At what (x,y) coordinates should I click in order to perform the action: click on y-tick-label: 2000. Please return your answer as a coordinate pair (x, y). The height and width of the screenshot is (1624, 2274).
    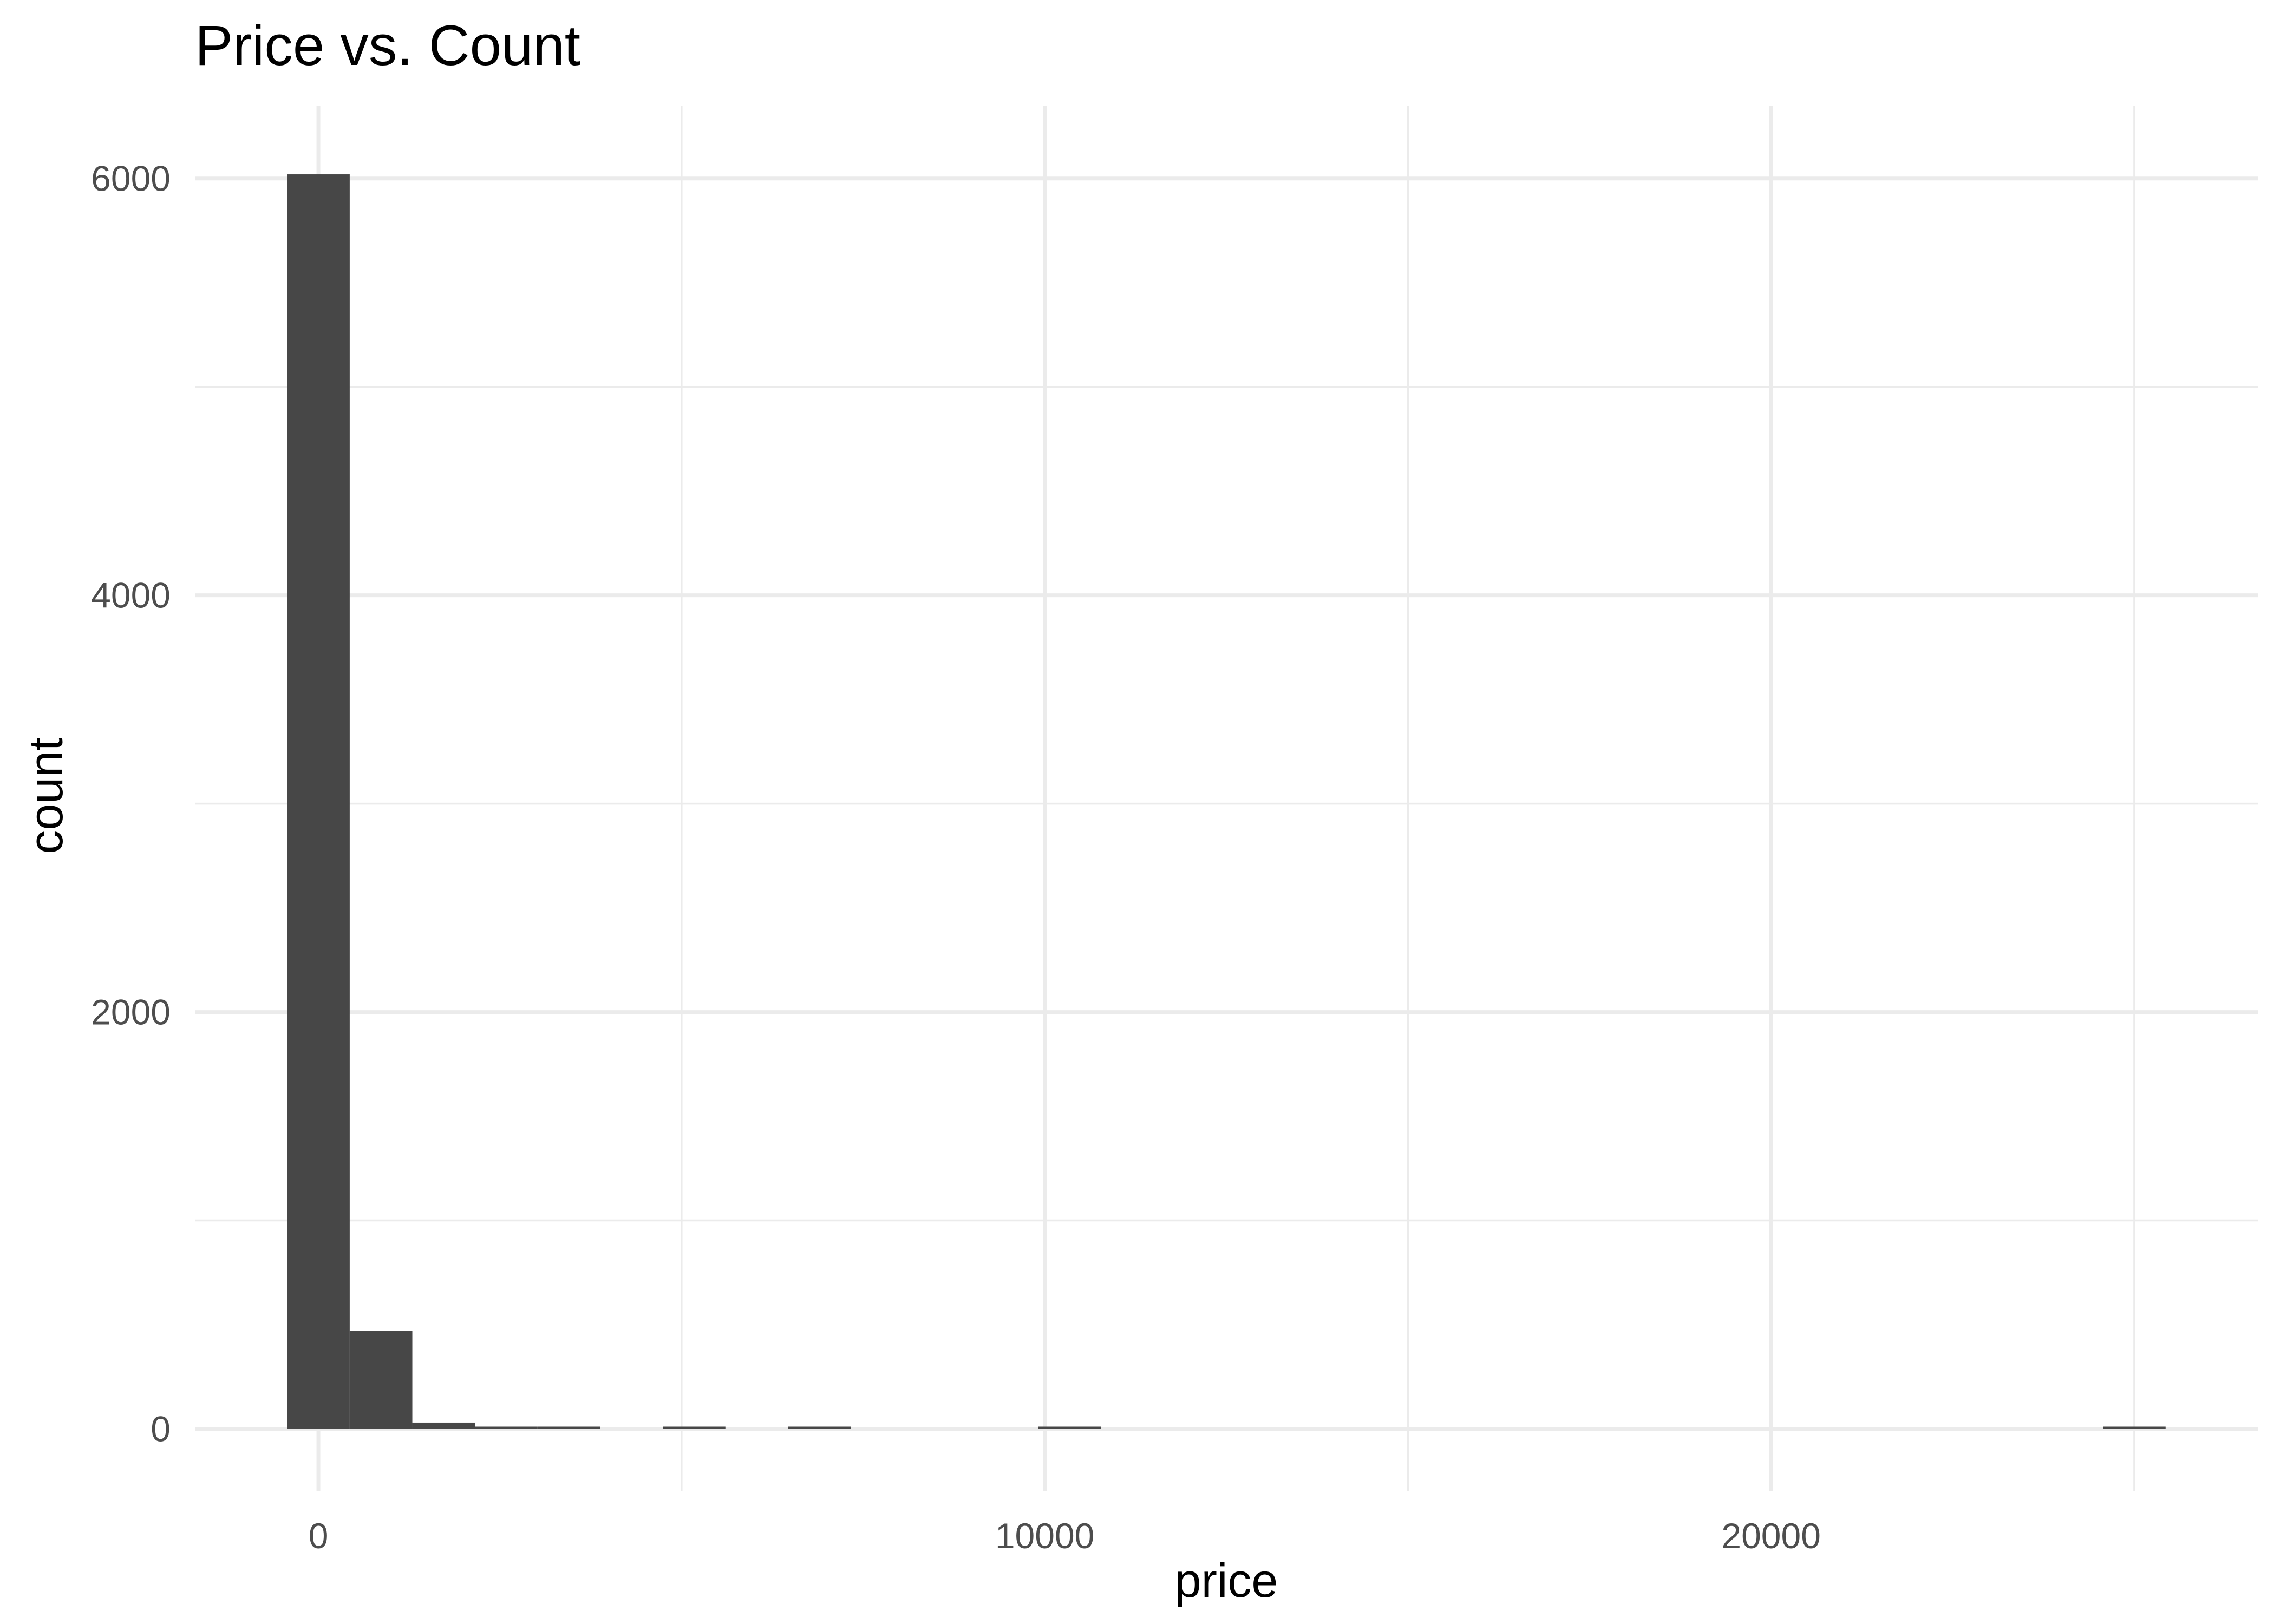
    Looking at the image, I should click on (131, 1012).